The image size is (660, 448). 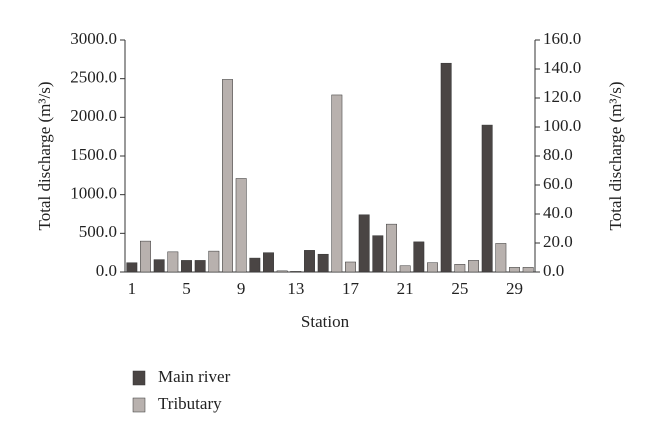 I want to click on y2-tick-label: 140.0, so click(x=562, y=67).